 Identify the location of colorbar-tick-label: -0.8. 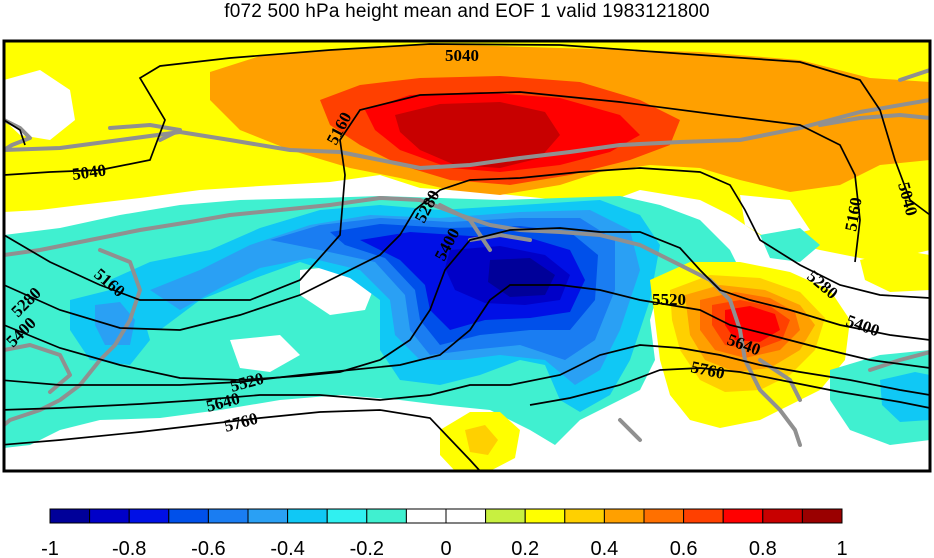
(129, 548).